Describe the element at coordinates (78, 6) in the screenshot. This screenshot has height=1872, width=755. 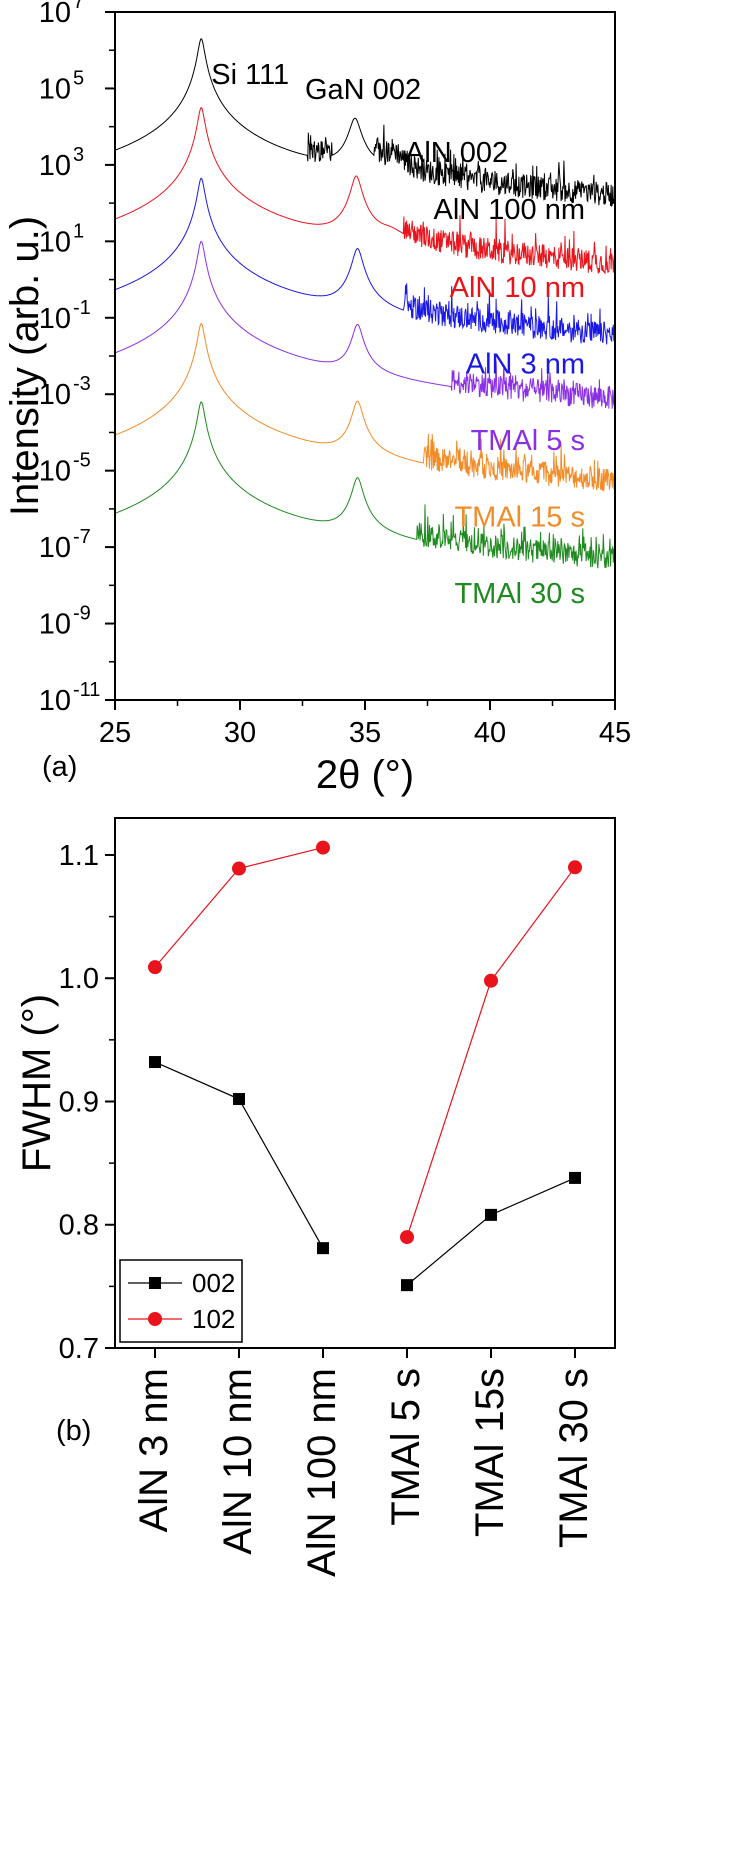
I see `y-tick-exponent: 7` at that location.